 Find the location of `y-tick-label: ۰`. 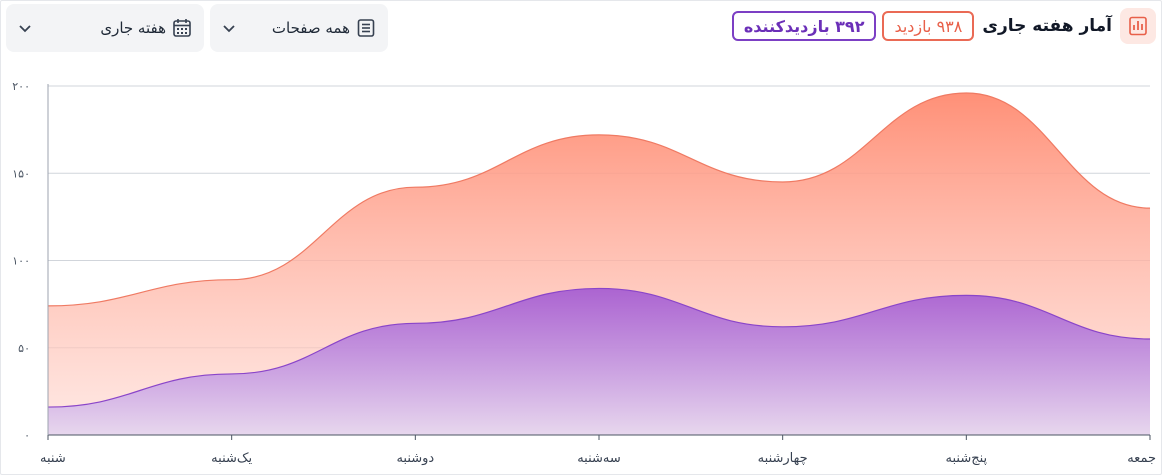

y-tick-label: ۰ is located at coordinates (27, 435).